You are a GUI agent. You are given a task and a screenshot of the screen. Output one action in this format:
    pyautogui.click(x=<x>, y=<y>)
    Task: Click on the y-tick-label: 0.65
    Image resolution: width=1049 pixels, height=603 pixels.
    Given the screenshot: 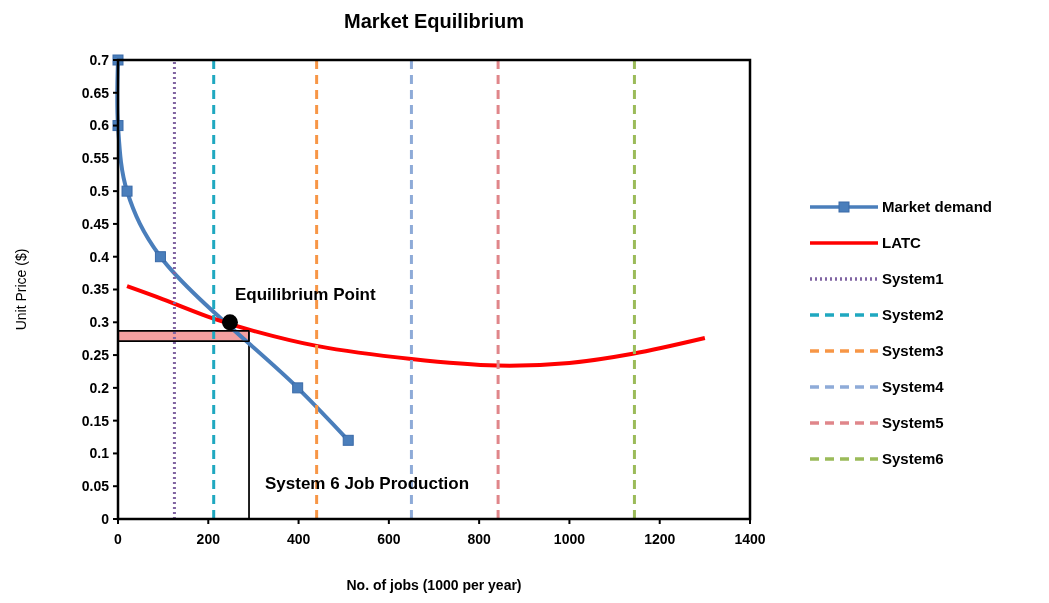 What is the action you would take?
    pyautogui.click(x=95, y=92)
    